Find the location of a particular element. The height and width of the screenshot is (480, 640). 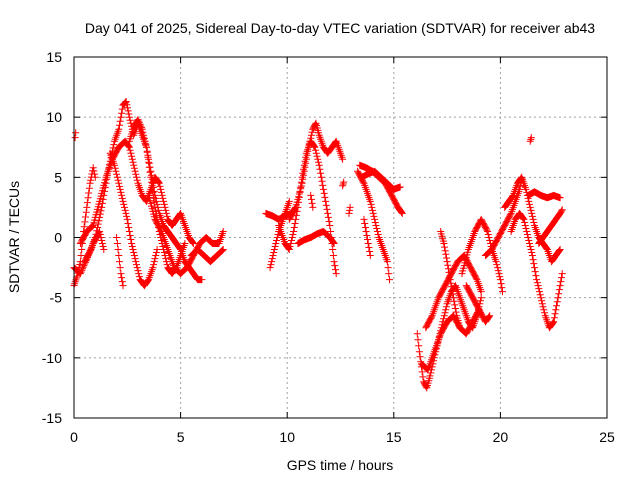

x-tick-labels: 0 5 10 15 20 25 is located at coordinates (342, 437).